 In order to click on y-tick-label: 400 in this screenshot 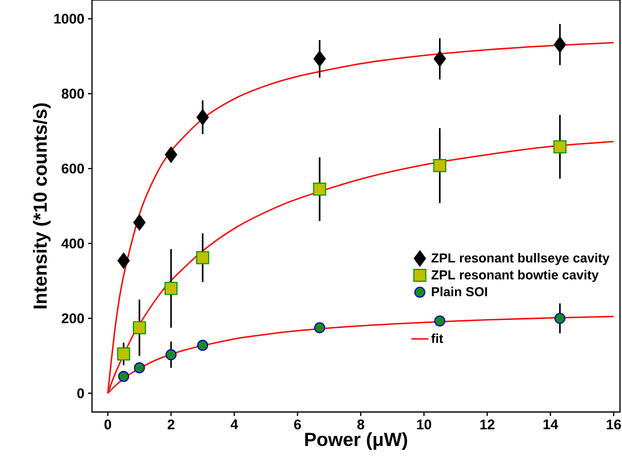, I will do `click(72, 243)`.